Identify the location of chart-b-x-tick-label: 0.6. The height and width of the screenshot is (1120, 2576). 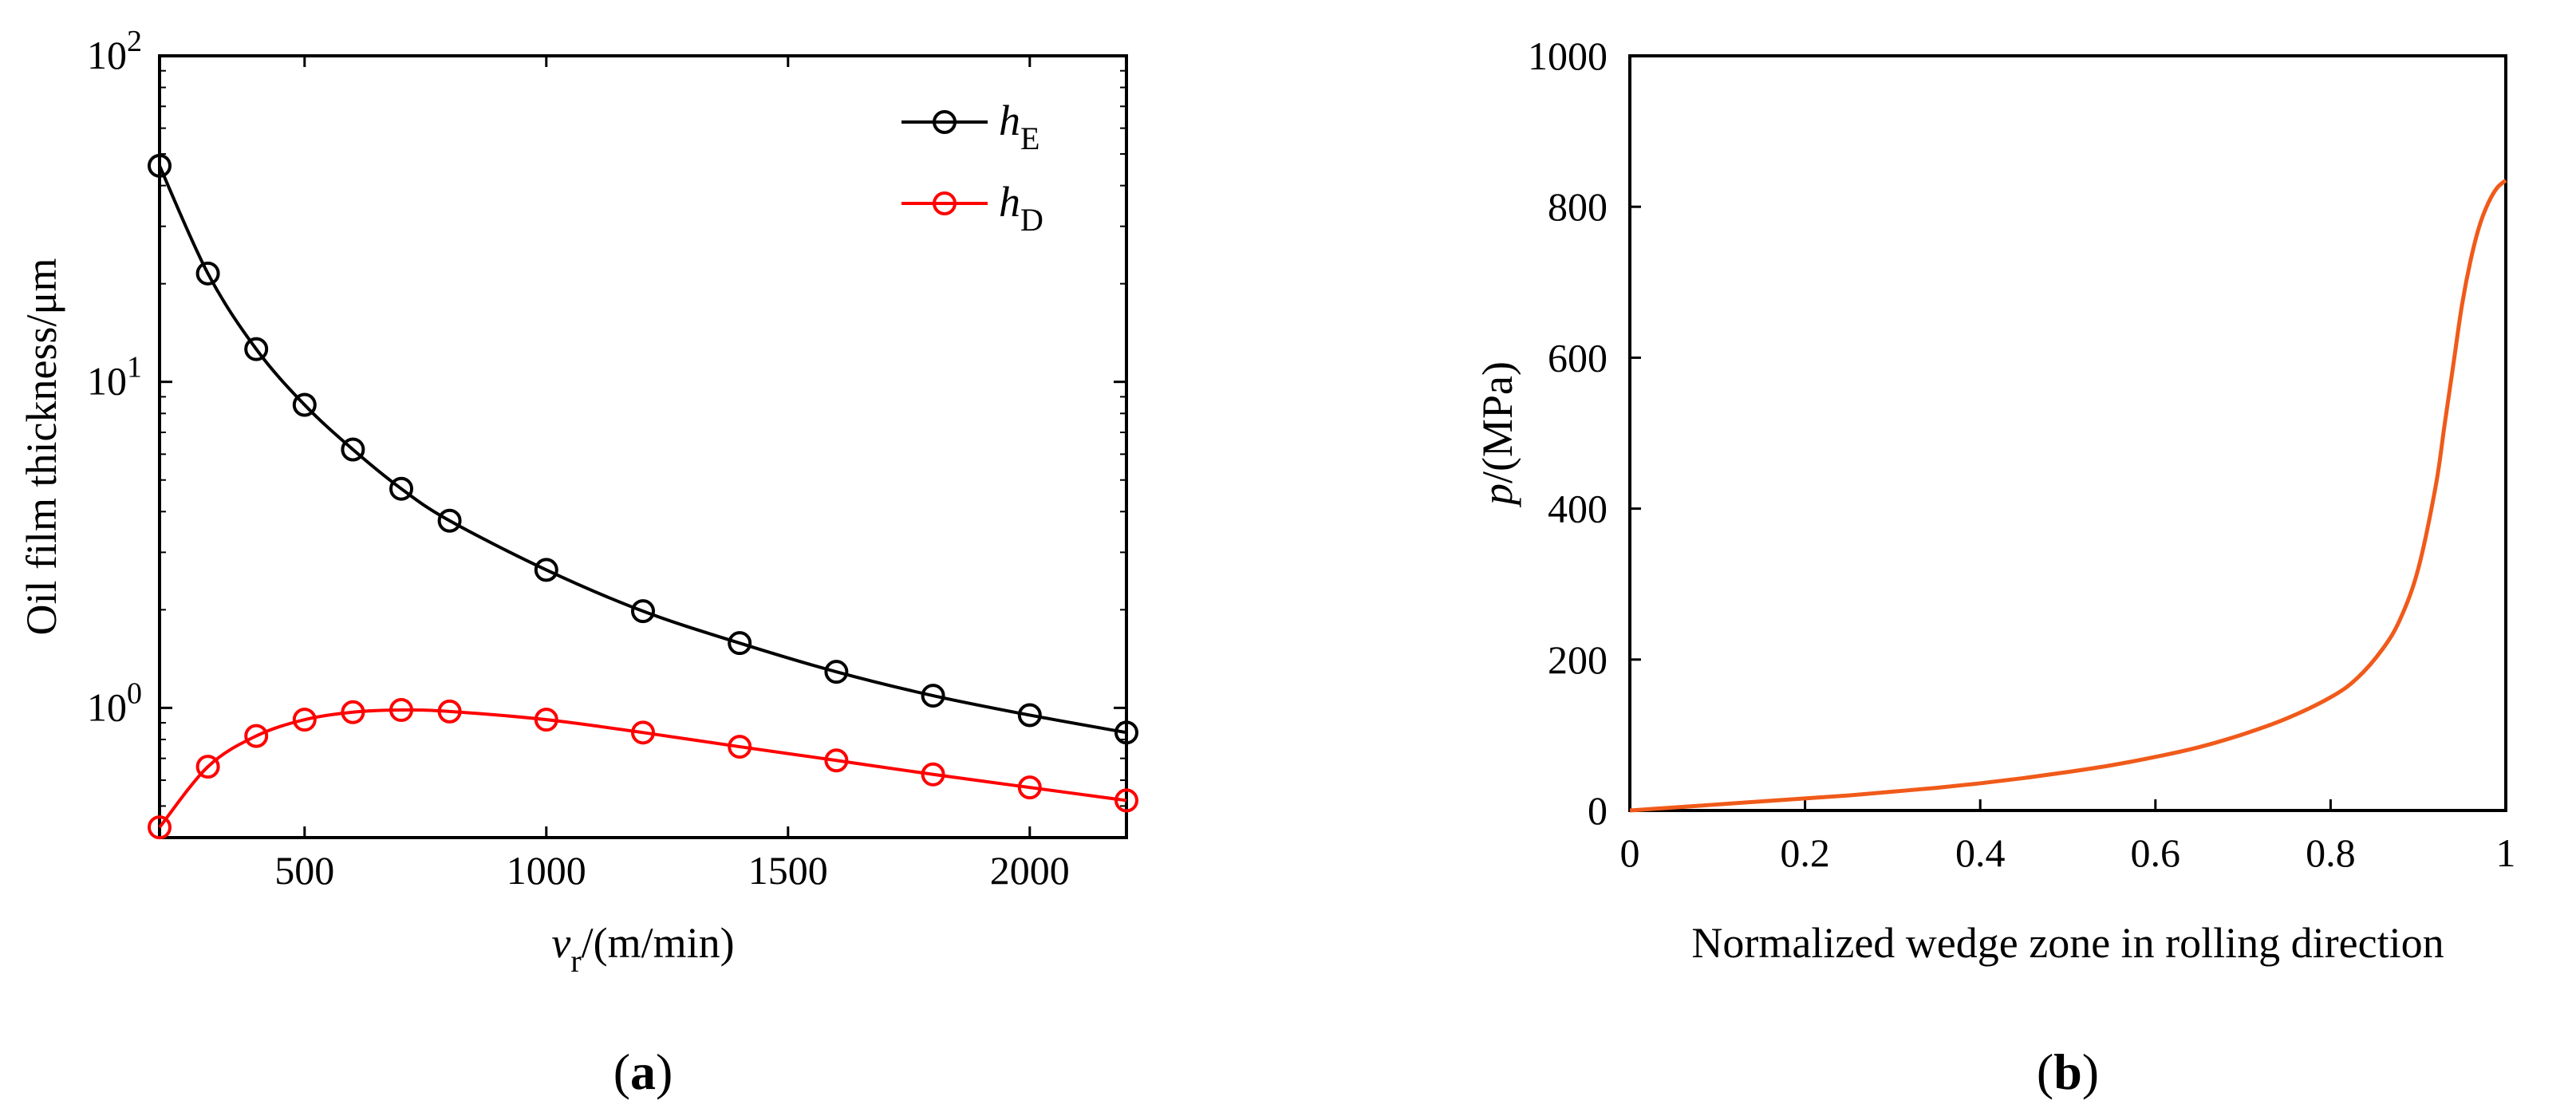
(2156, 852).